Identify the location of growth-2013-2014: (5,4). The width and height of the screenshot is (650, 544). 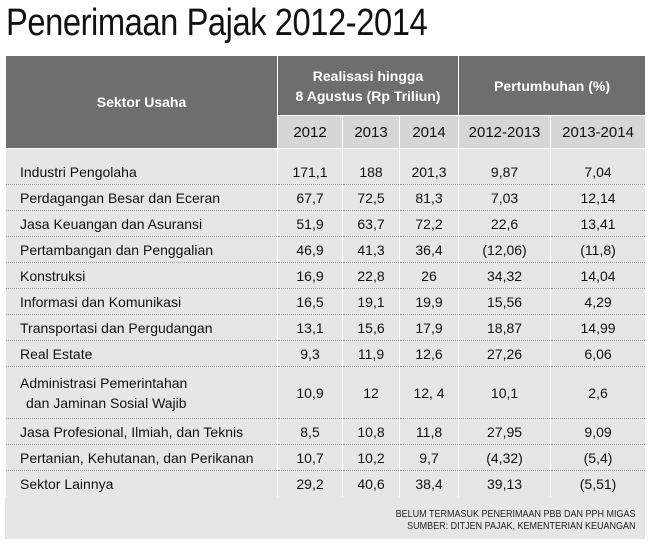
(598, 457).